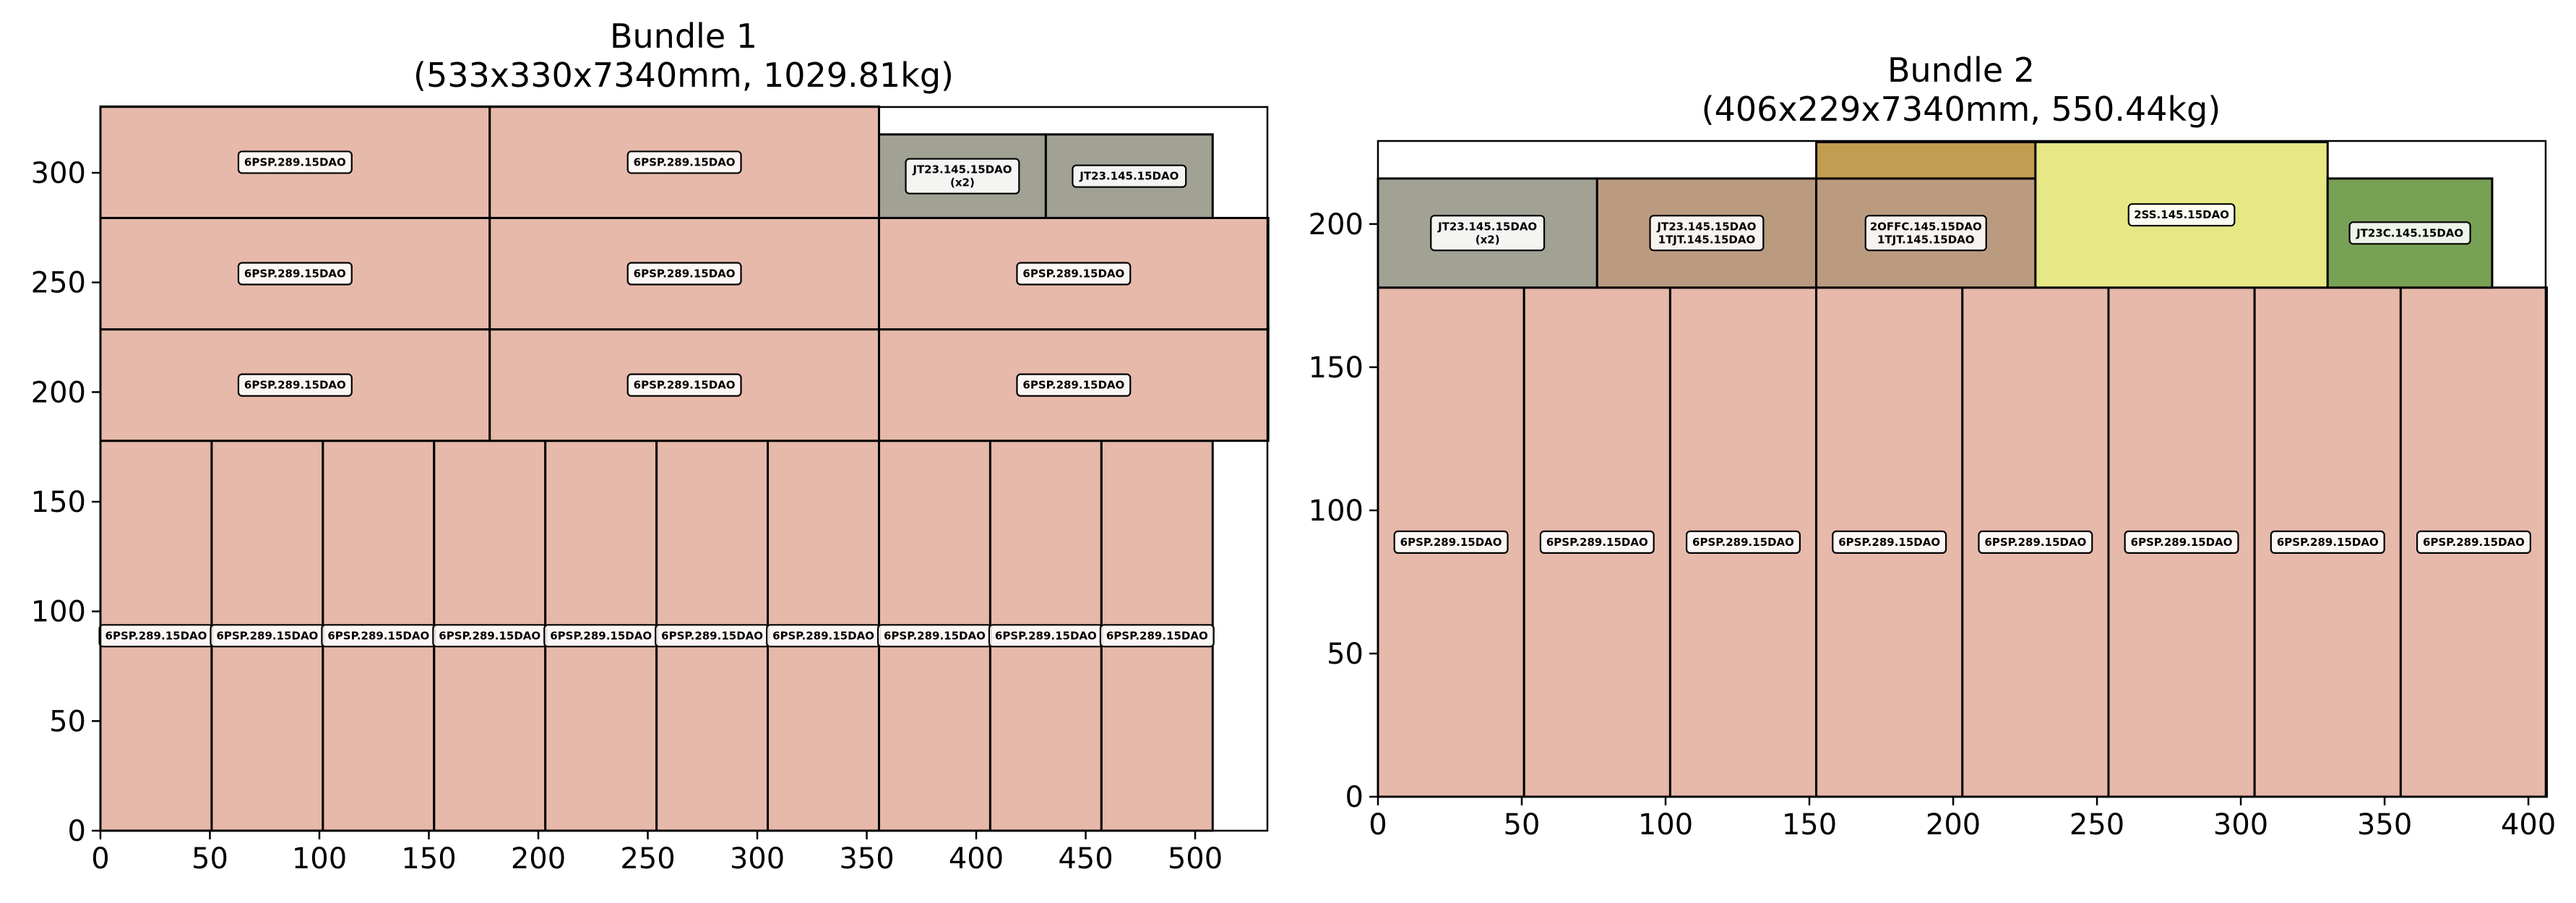 Image resolution: width=2576 pixels, height=903 pixels. What do you see at coordinates (1926, 226) in the screenshot?
I see `package-label-text: 2OFFC.145.15DAO` at bounding box center [1926, 226].